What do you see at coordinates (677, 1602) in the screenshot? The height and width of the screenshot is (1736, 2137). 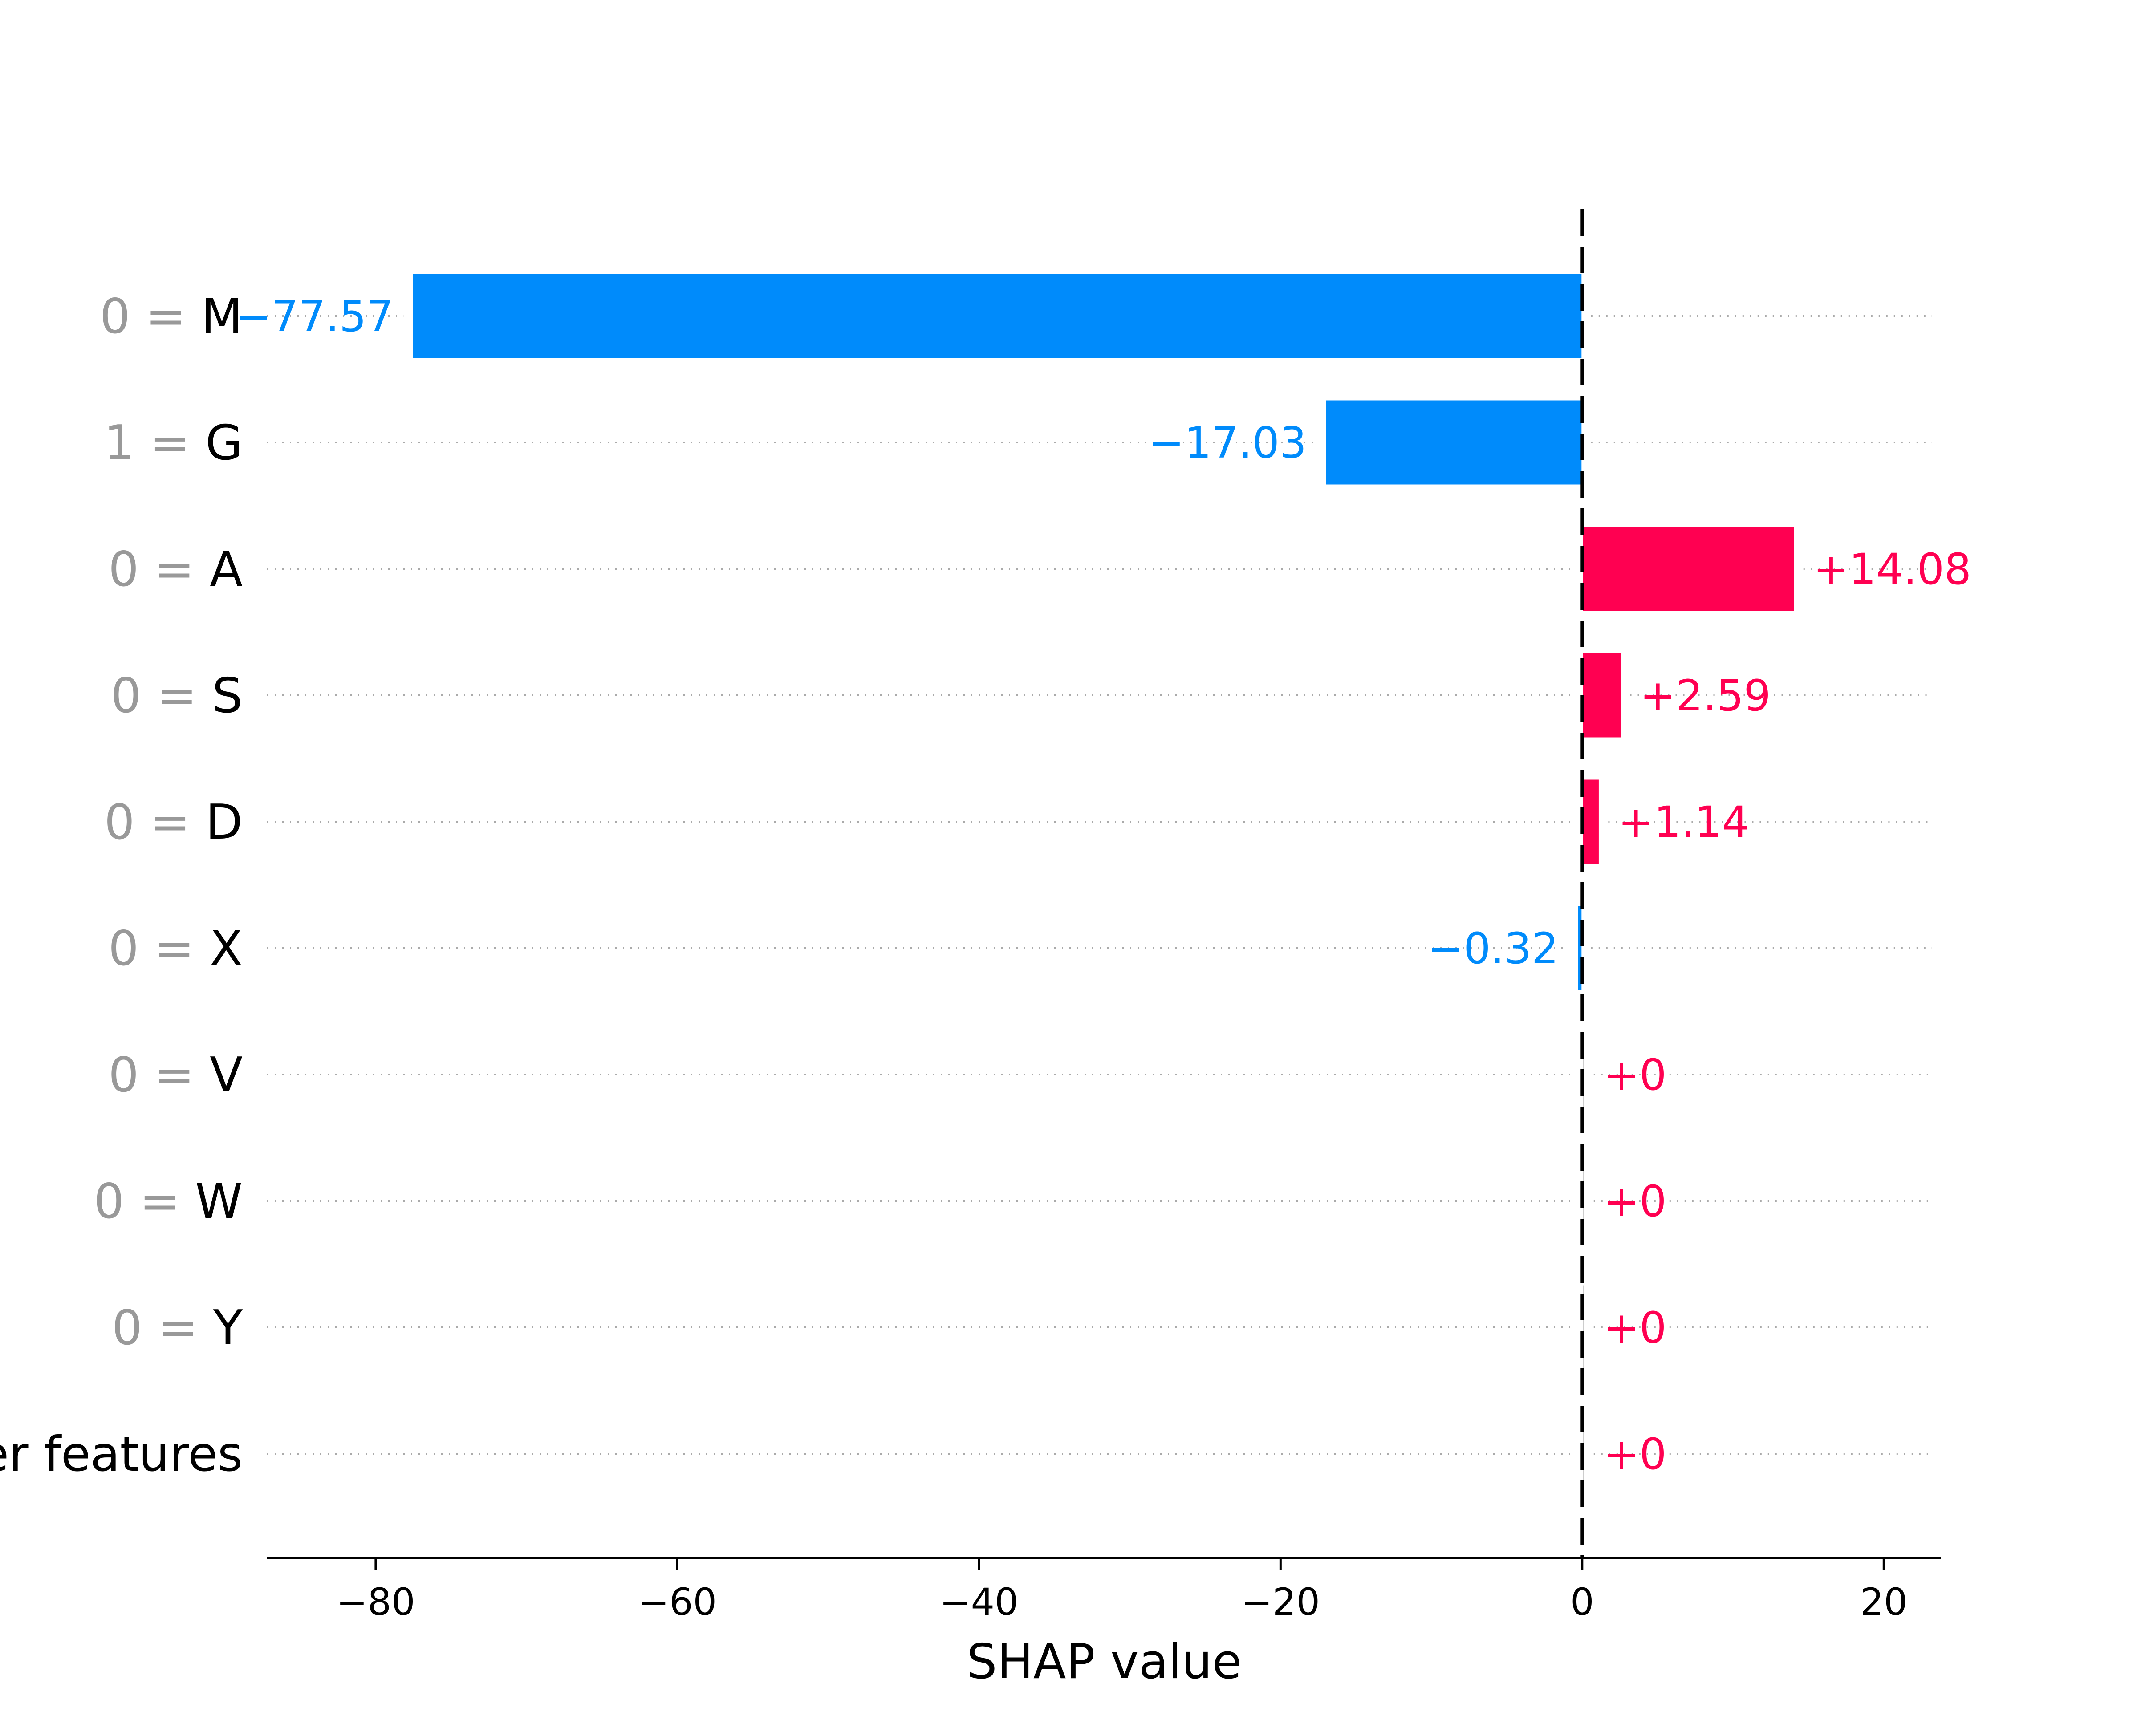 I see `x-tick-label: −60` at bounding box center [677, 1602].